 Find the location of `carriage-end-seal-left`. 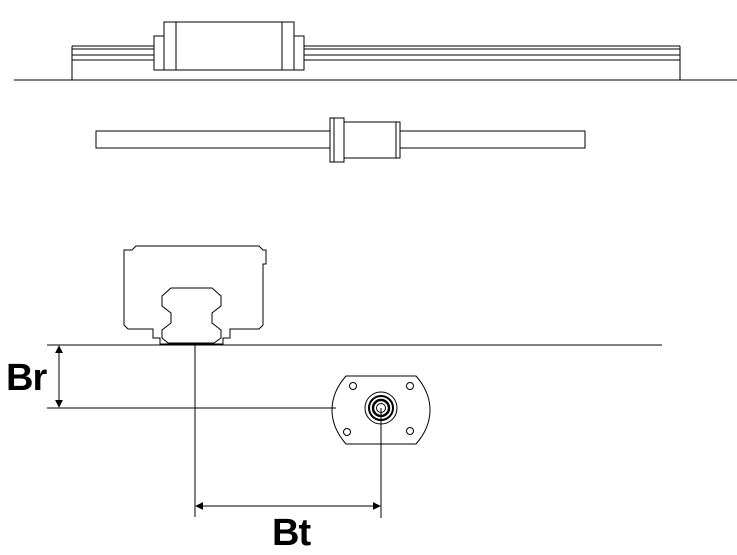

carriage-end-seal-left is located at coordinates (159, 53).